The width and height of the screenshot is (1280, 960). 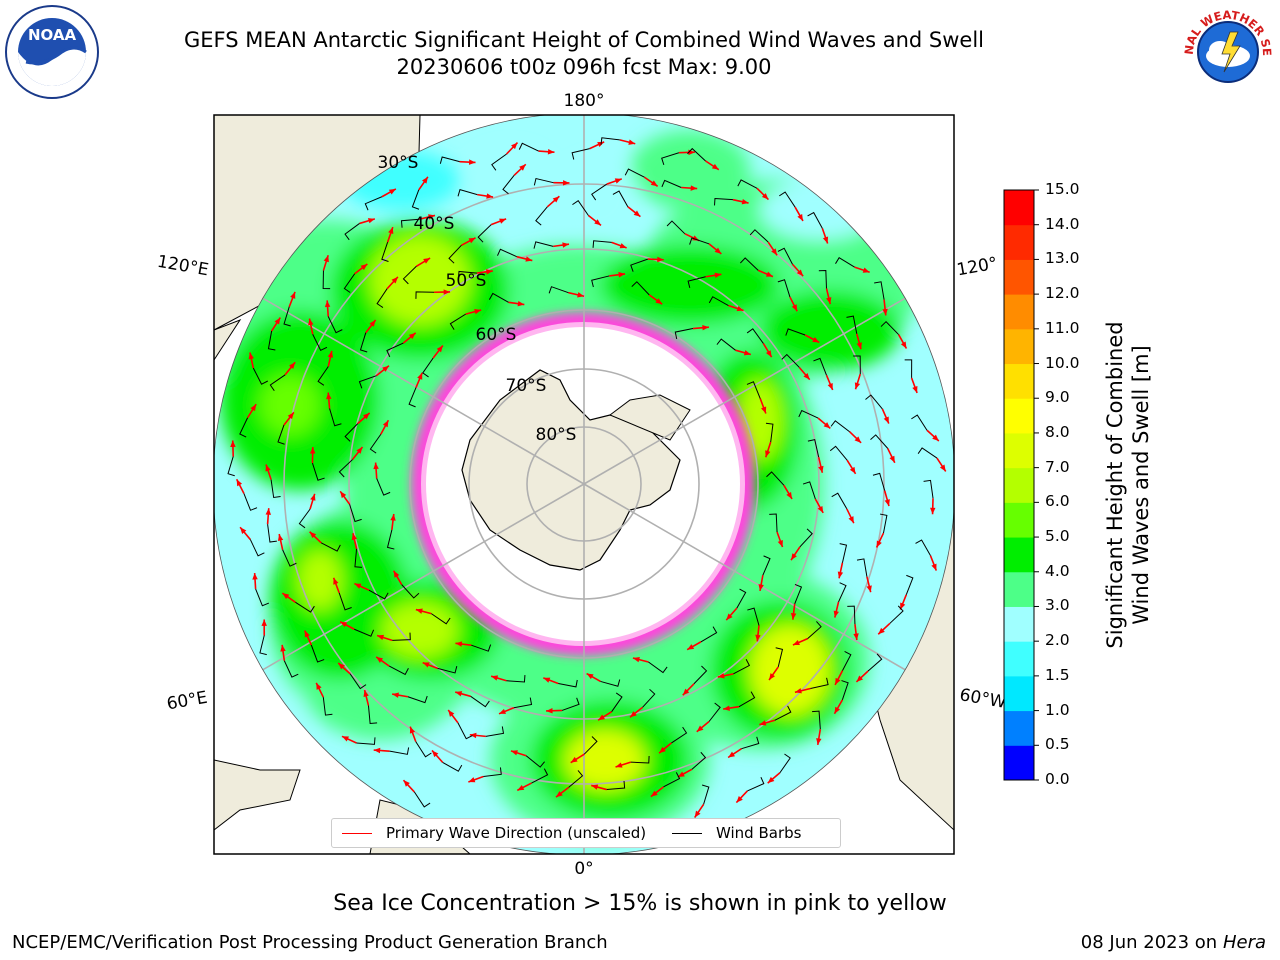 What do you see at coordinates (1057, 709) in the screenshot?
I see `colorbar-tick-label: 1.0` at bounding box center [1057, 709].